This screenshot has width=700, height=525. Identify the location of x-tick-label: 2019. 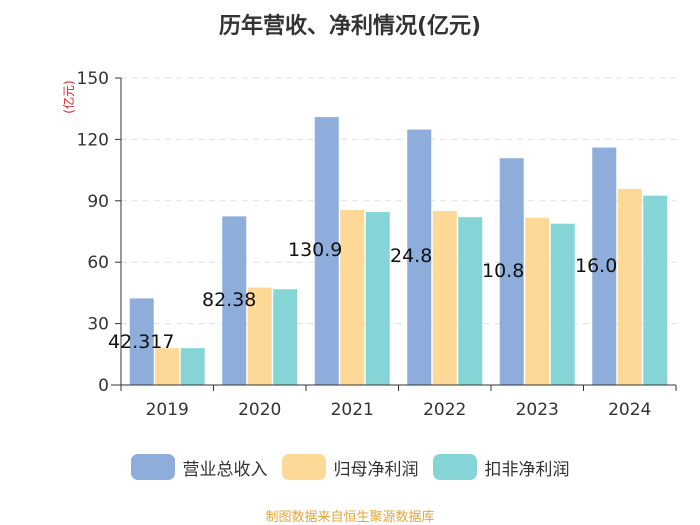
(167, 410).